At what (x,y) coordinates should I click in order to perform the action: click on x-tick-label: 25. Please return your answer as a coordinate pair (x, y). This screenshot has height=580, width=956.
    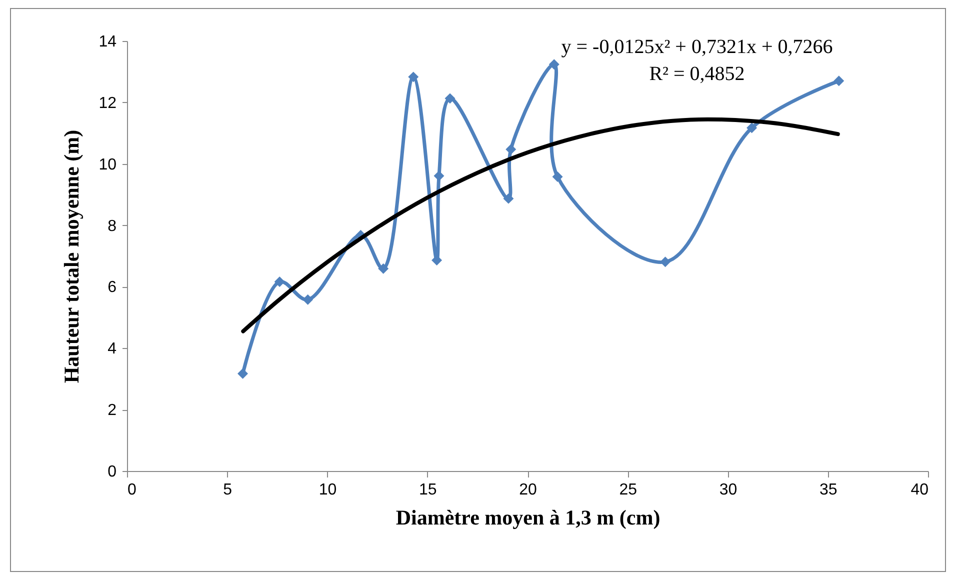
    Looking at the image, I should click on (628, 490).